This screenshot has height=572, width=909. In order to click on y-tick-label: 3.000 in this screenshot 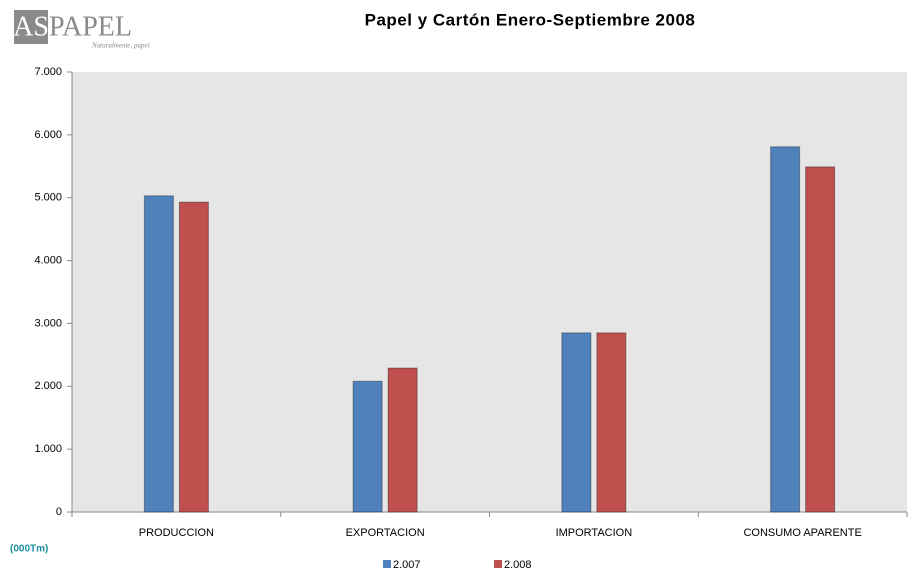, I will do `click(48, 323)`.